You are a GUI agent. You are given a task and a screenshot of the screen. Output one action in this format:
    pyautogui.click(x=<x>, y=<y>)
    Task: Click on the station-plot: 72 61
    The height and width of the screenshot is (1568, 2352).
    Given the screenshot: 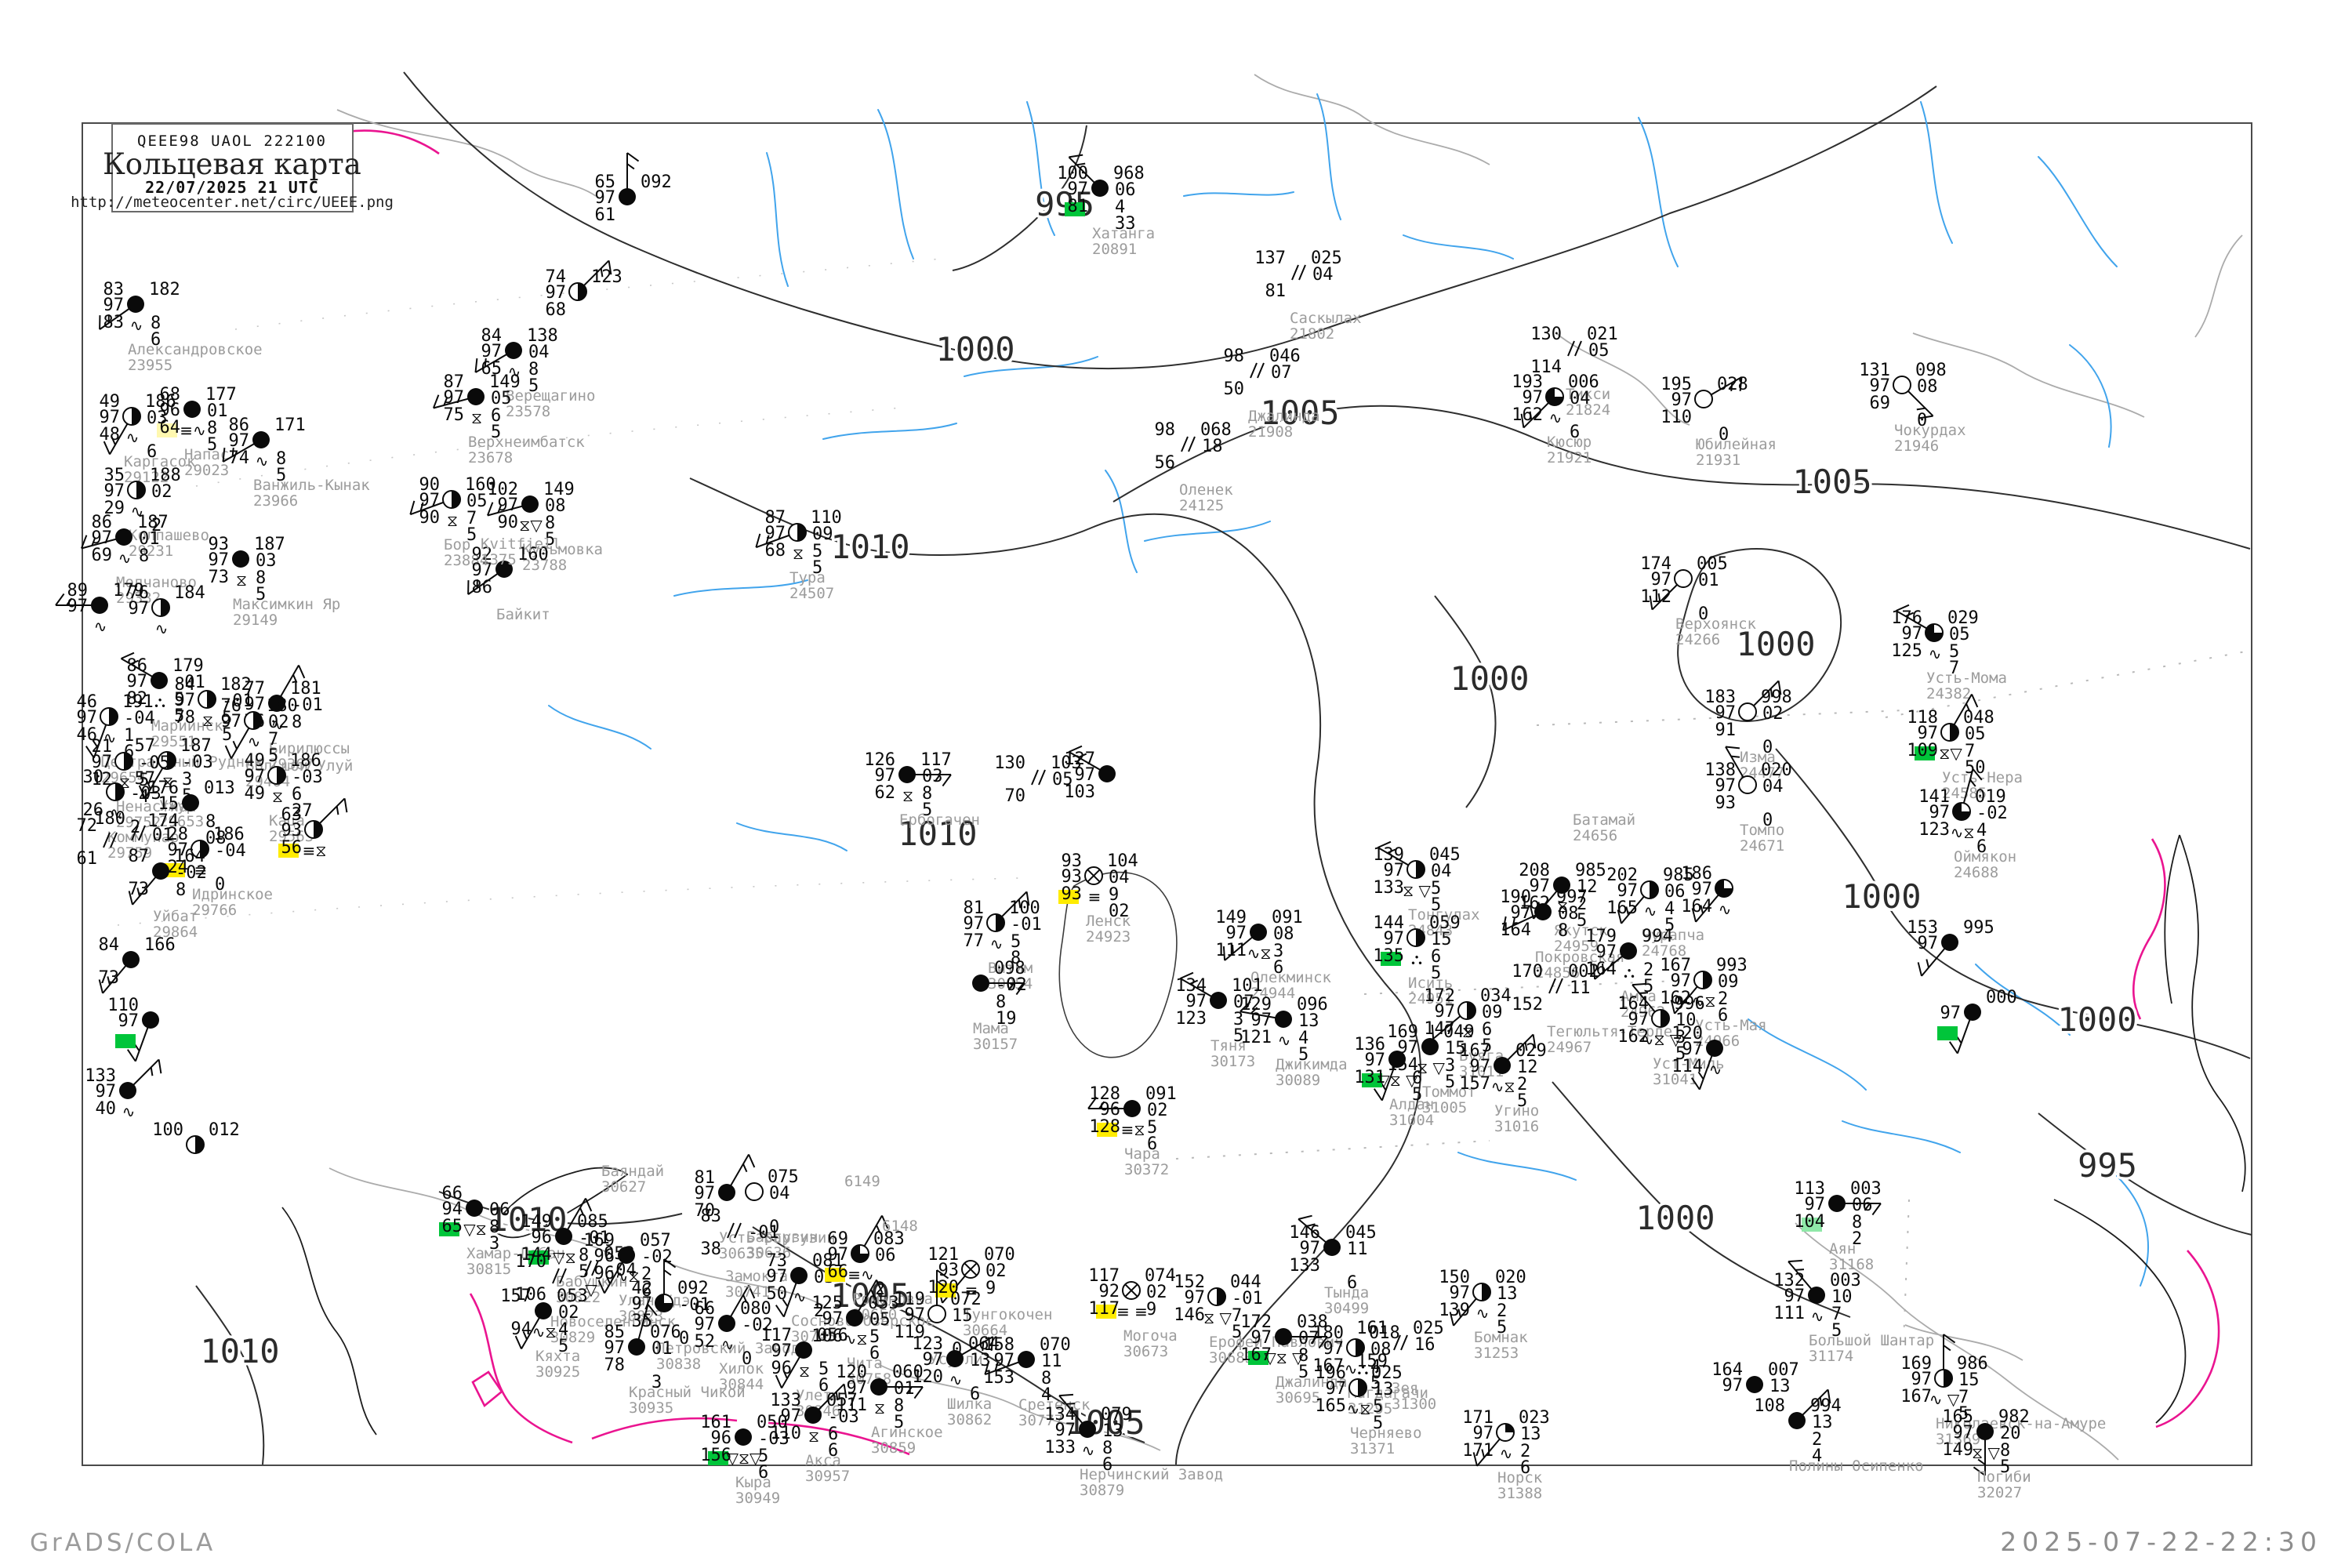 What is the action you would take?
    pyautogui.click(x=97, y=842)
    